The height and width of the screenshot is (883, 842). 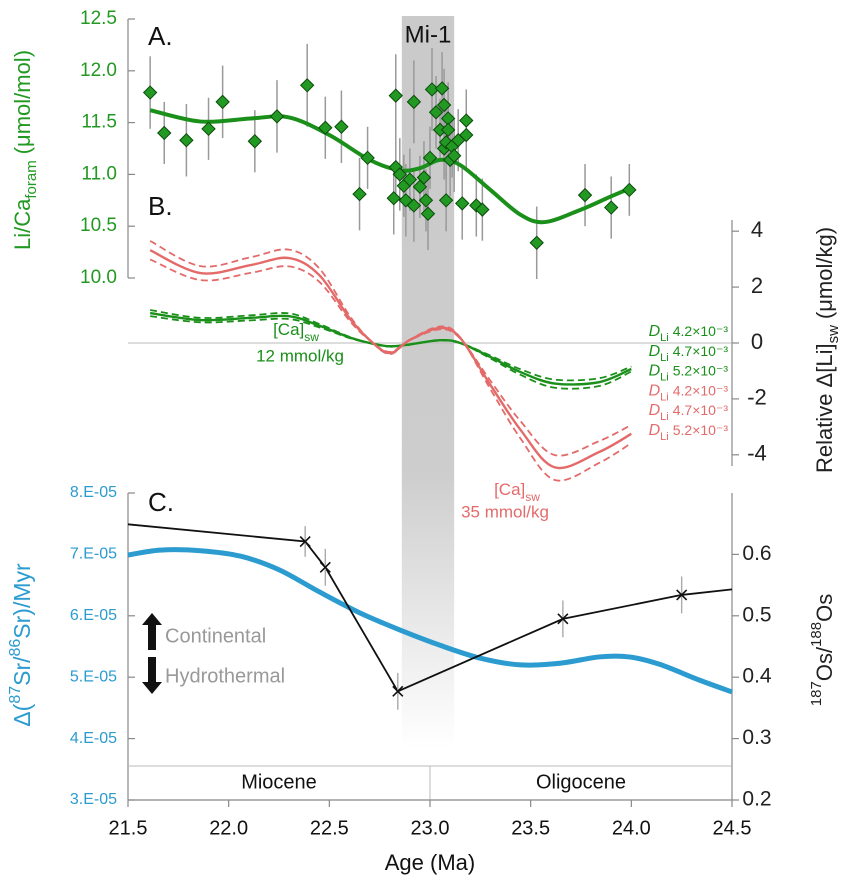 What do you see at coordinates (757, 676) in the screenshot?
I see `y-tick-label: 0.4` at bounding box center [757, 676].